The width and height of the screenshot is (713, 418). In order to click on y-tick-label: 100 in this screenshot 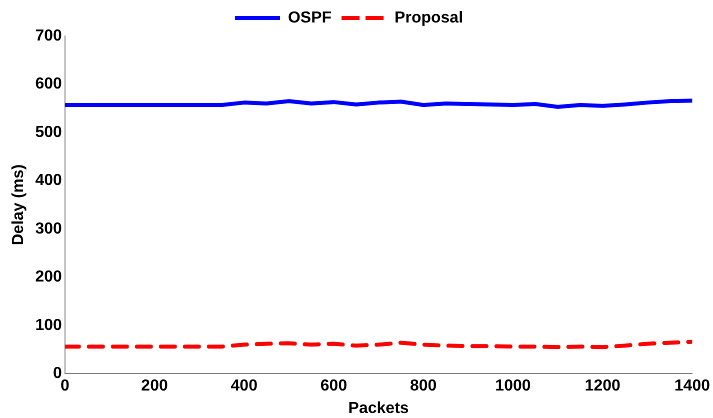, I will do `click(48, 325)`.